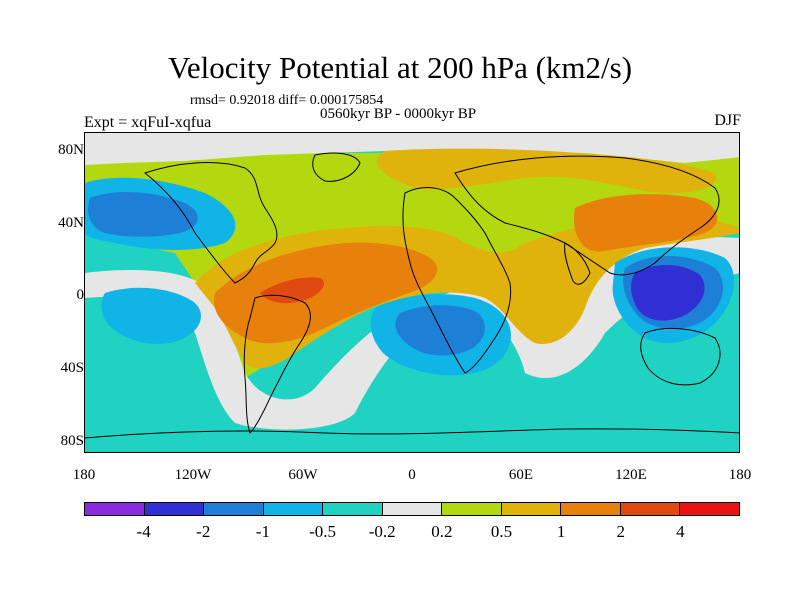  Describe the element at coordinates (71, 223) in the screenshot. I see `lat-label-40n: 40N` at that location.